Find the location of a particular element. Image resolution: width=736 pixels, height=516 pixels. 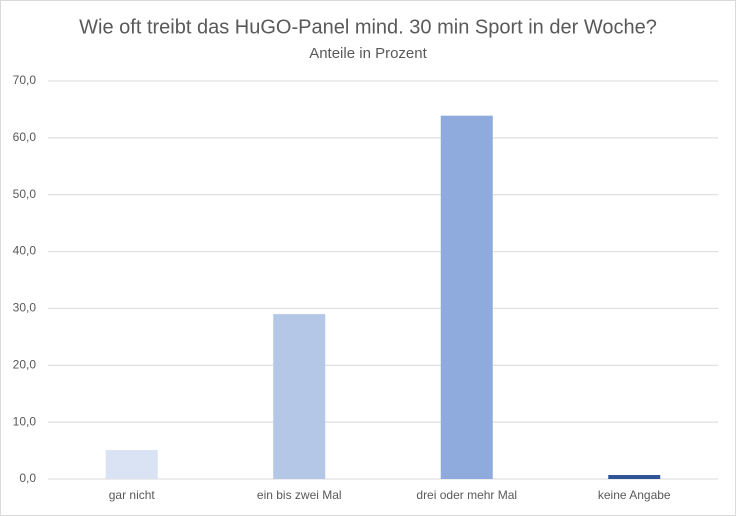

y-tick-label: 10,0 is located at coordinates (25, 421).